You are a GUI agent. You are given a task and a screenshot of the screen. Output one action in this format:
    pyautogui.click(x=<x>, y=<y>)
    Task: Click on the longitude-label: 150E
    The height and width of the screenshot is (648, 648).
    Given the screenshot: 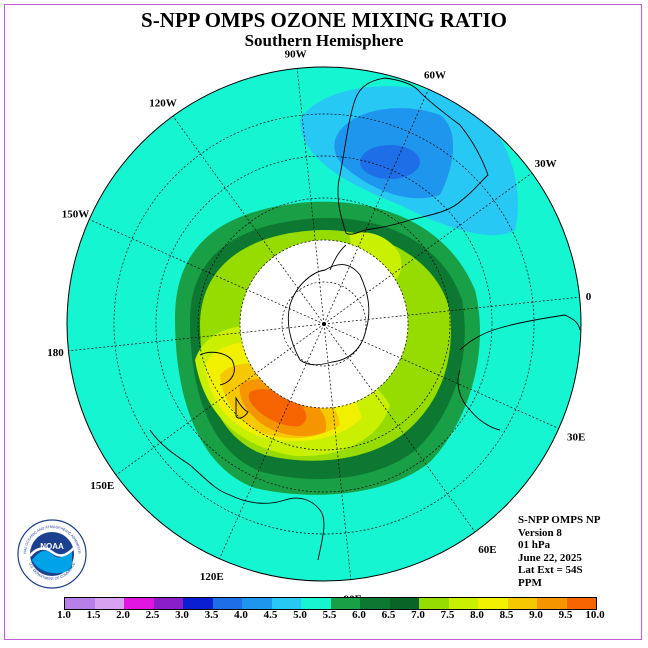 What is the action you would take?
    pyautogui.click(x=102, y=486)
    